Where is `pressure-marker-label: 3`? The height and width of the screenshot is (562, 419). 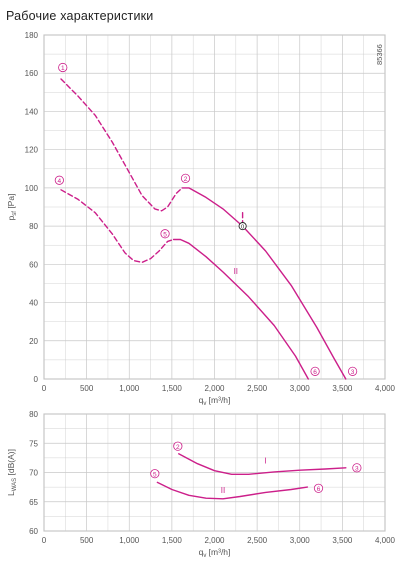
pressure-marker-label: 3 is located at coordinates (353, 372).